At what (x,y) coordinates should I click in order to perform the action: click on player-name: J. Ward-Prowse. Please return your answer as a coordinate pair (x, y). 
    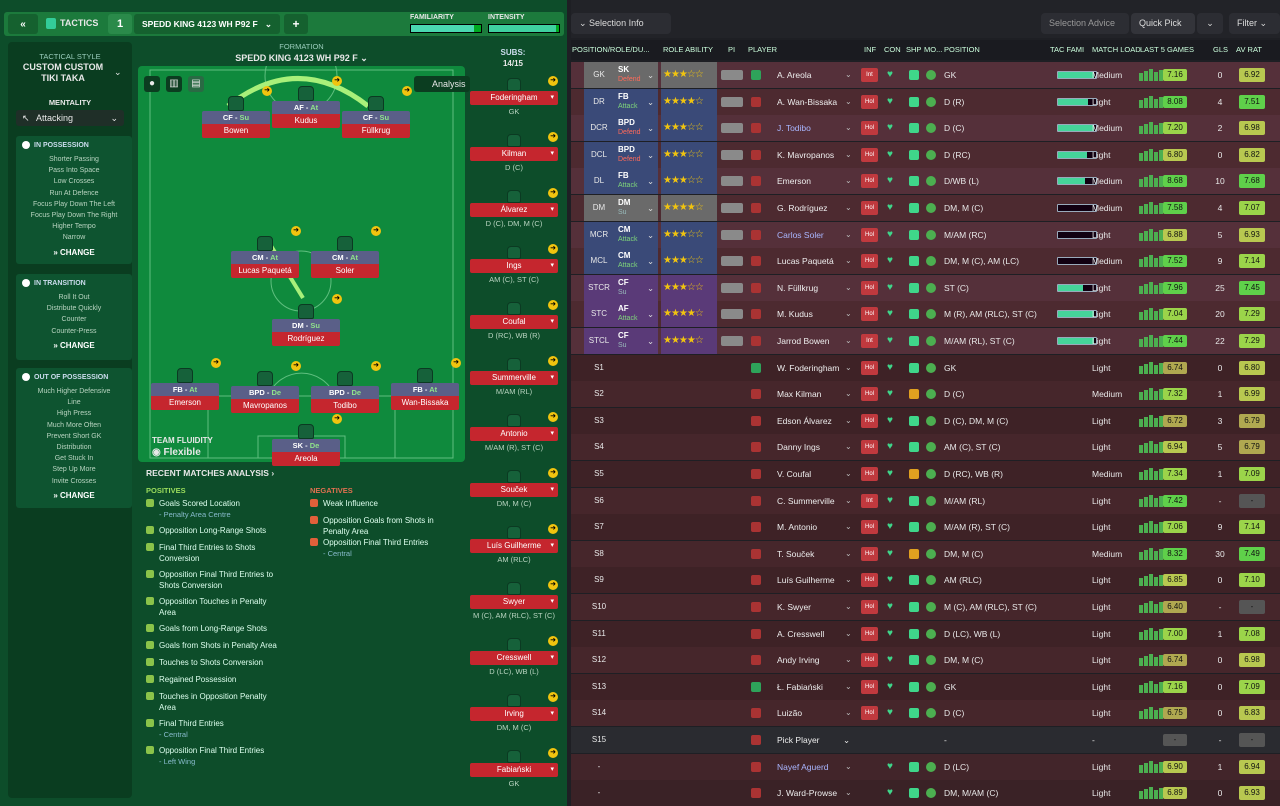
    Looking at the image, I should click on (807, 793).